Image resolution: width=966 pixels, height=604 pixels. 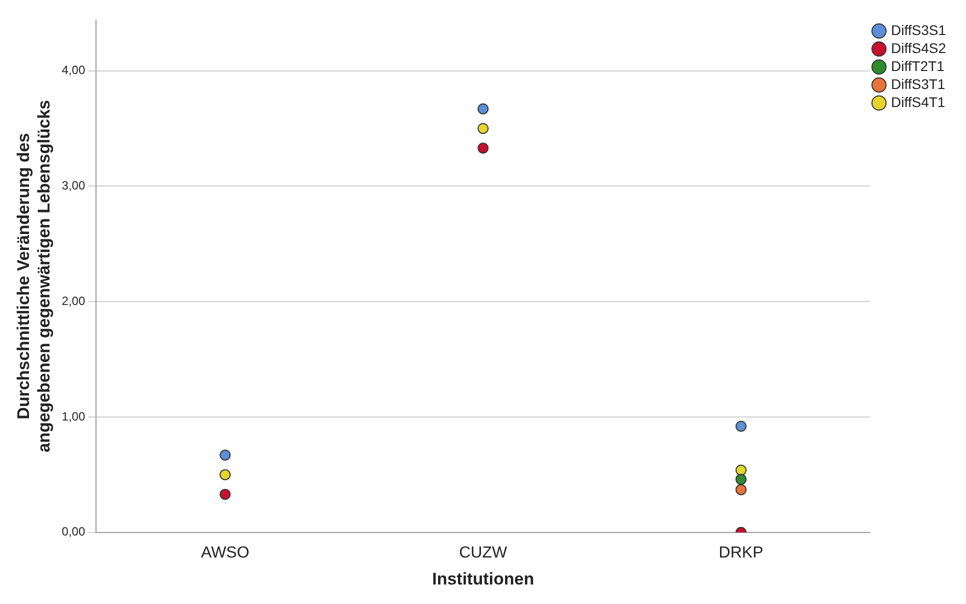 I want to click on y-tick-label: 4,00, so click(x=74, y=70).